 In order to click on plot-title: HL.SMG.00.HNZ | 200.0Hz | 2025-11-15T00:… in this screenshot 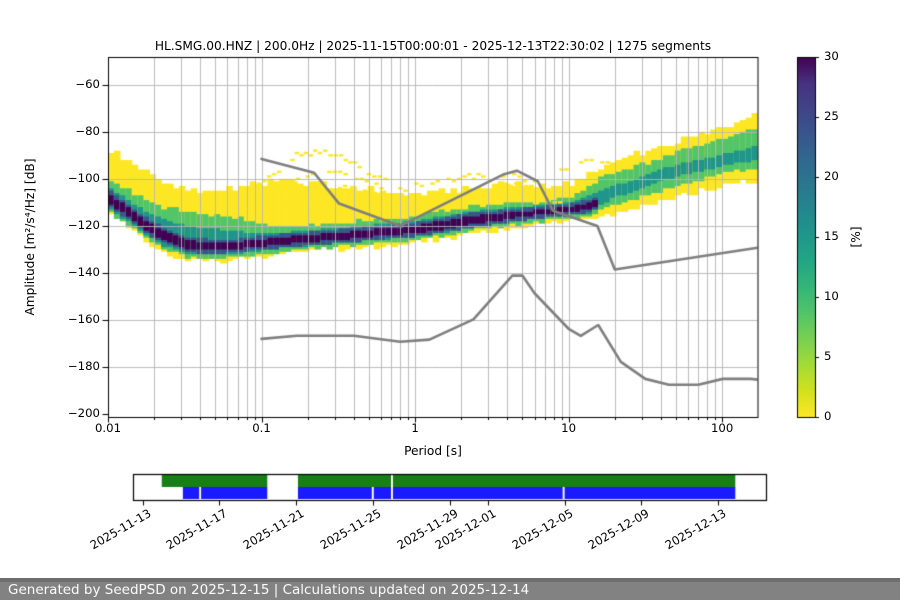, I will do `click(433, 46)`.